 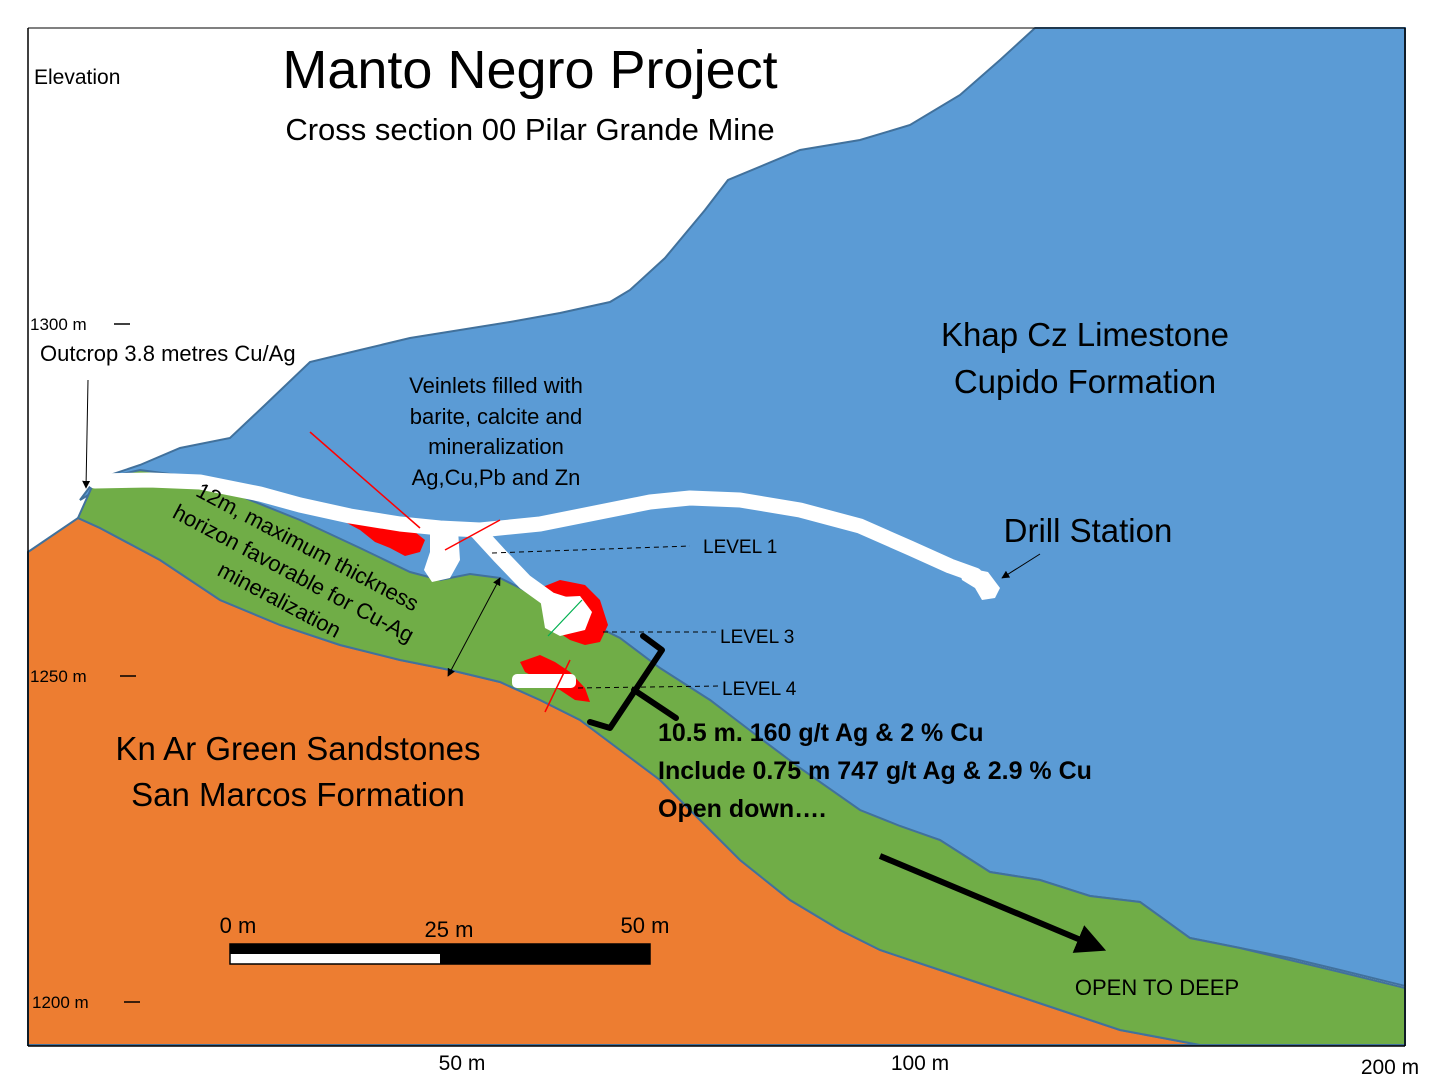 What do you see at coordinates (440, 949) in the screenshot?
I see `scale-bar-top-band` at bounding box center [440, 949].